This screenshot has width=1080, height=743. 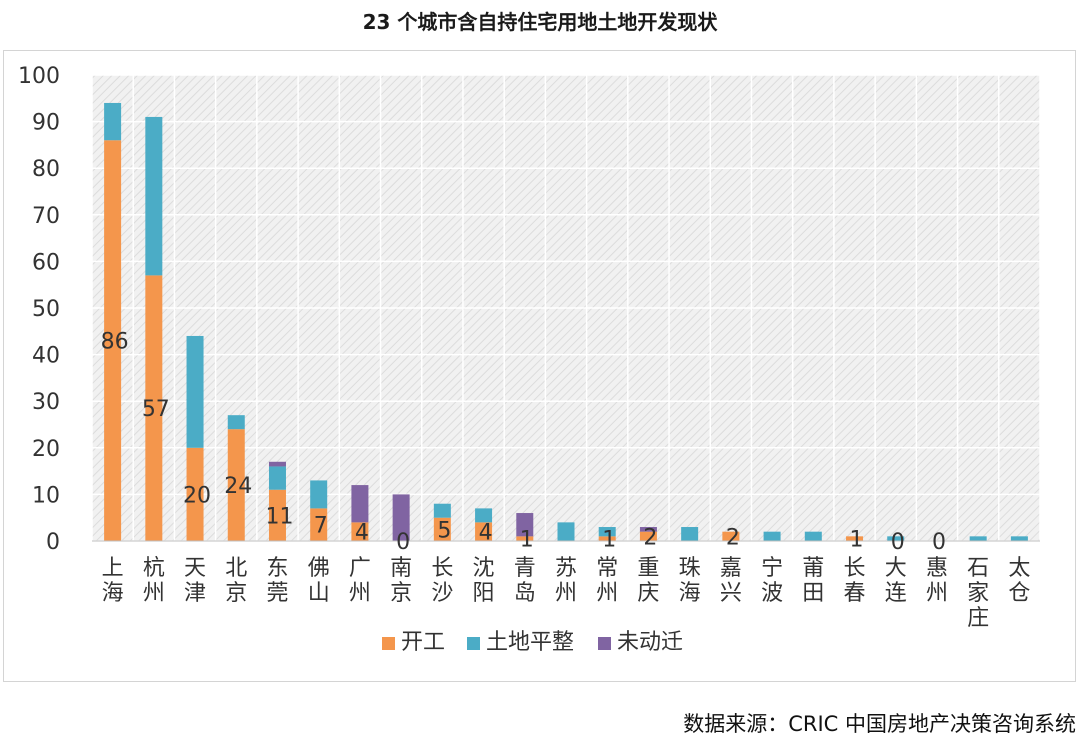 I want to click on x-tick-label: 大连, so click(x=896, y=581).